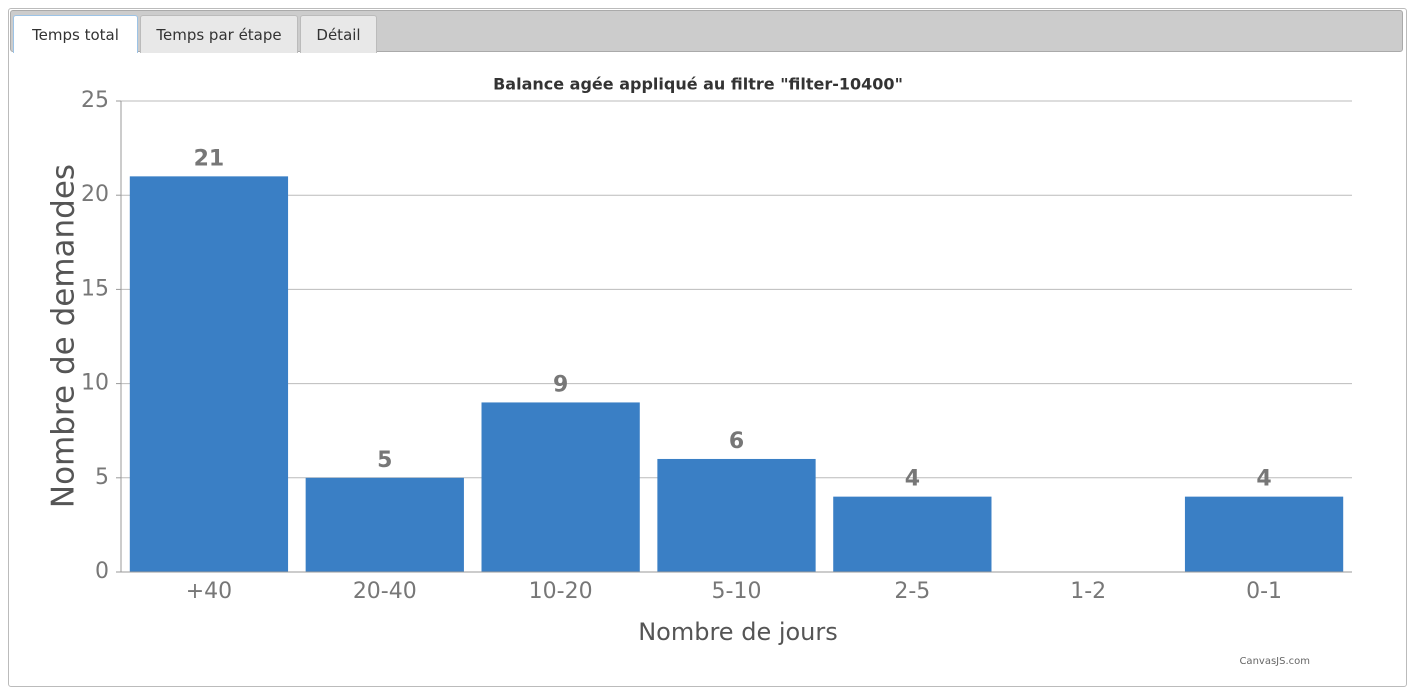 This screenshot has height=693, width=1415. What do you see at coordinates (102, 477) in the screenshot?
I see `y-tick-label: 5` at bounding box center [102, 477].